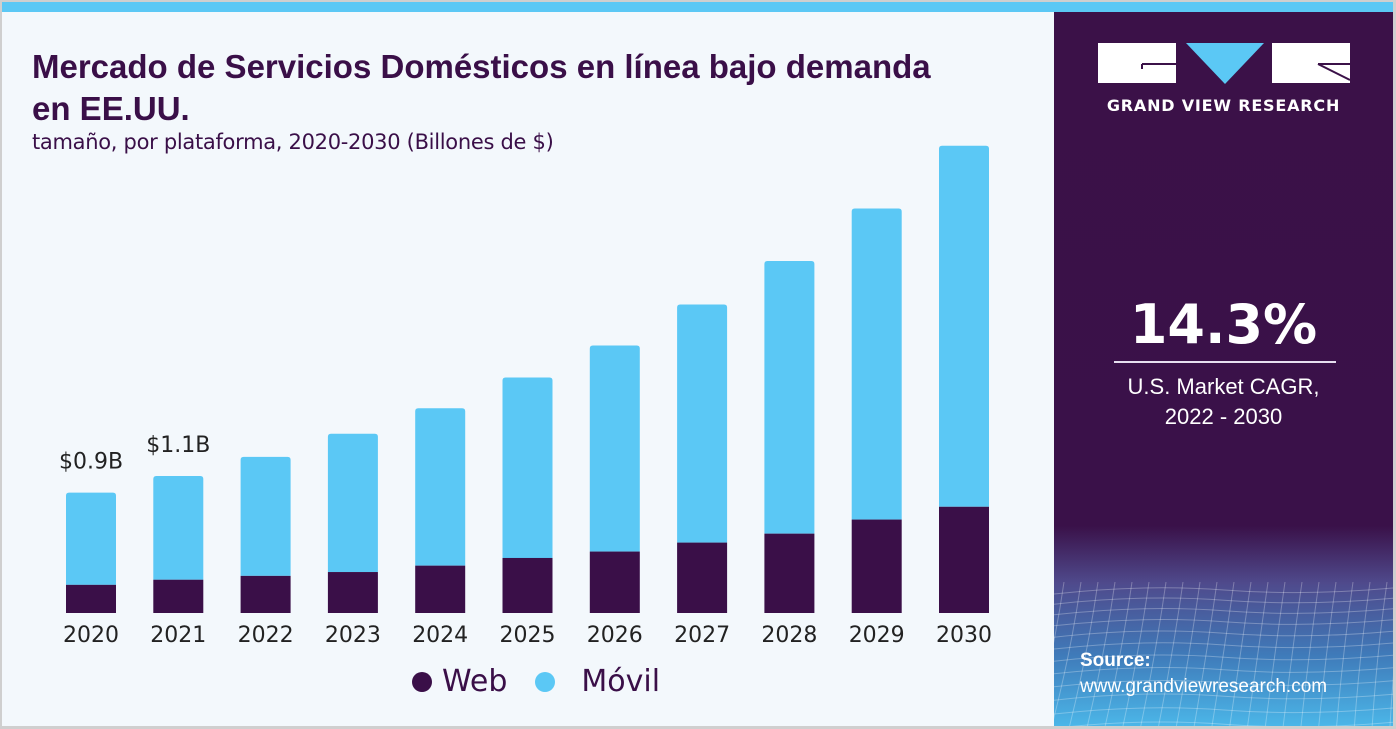 The height and width of the screenshot is (729, 1396). I want to click on cagr-value: 14.3%, so click(1223, 324).